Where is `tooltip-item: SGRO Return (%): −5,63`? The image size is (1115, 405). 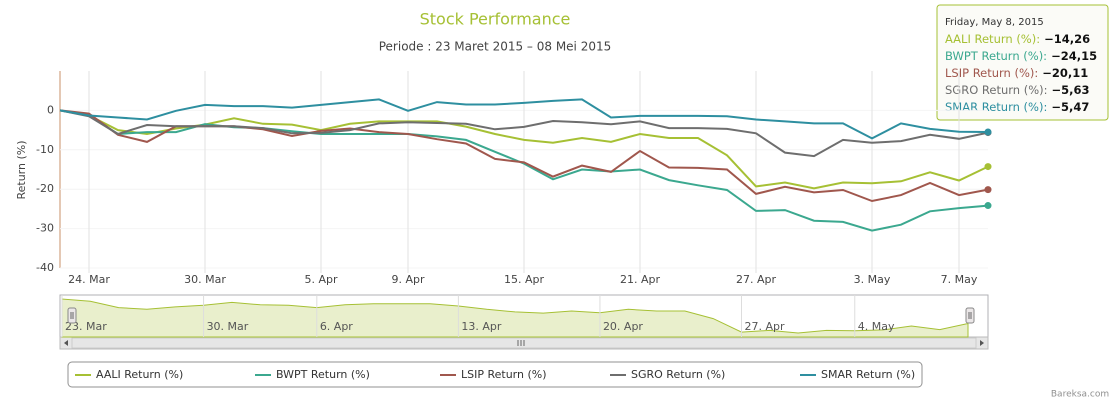 tooltip-item: SGRO Return (%): −5,63 is located at coordinates (1017, 90).